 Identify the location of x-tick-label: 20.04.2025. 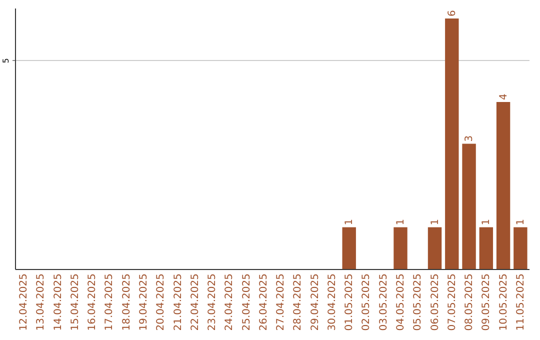
(161, 302).